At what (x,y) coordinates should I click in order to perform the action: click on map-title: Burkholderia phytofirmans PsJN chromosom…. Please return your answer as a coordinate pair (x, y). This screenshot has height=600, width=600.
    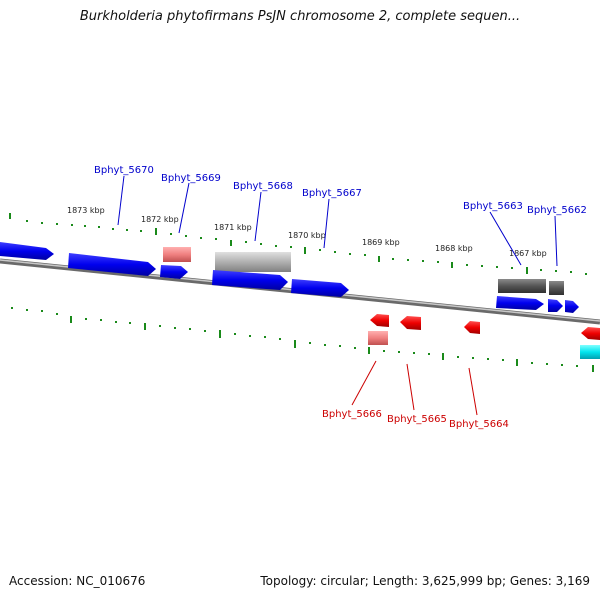
    Looking at the image, I should click on (300, 16).